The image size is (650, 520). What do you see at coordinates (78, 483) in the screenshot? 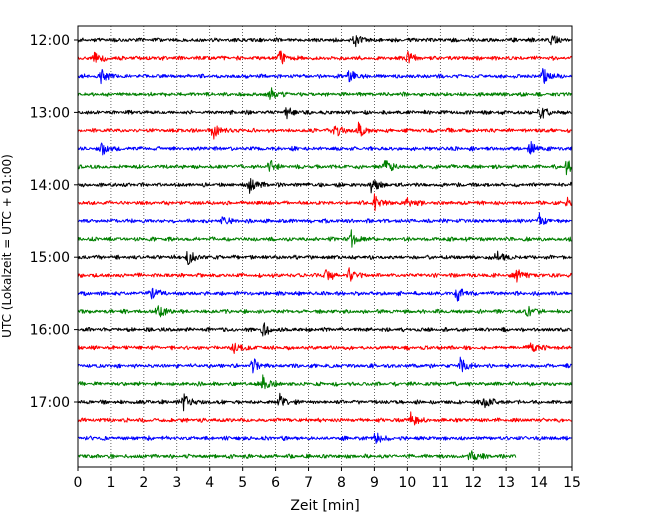
I see `x-tick-label: 0` at bounding box center [78, 483].